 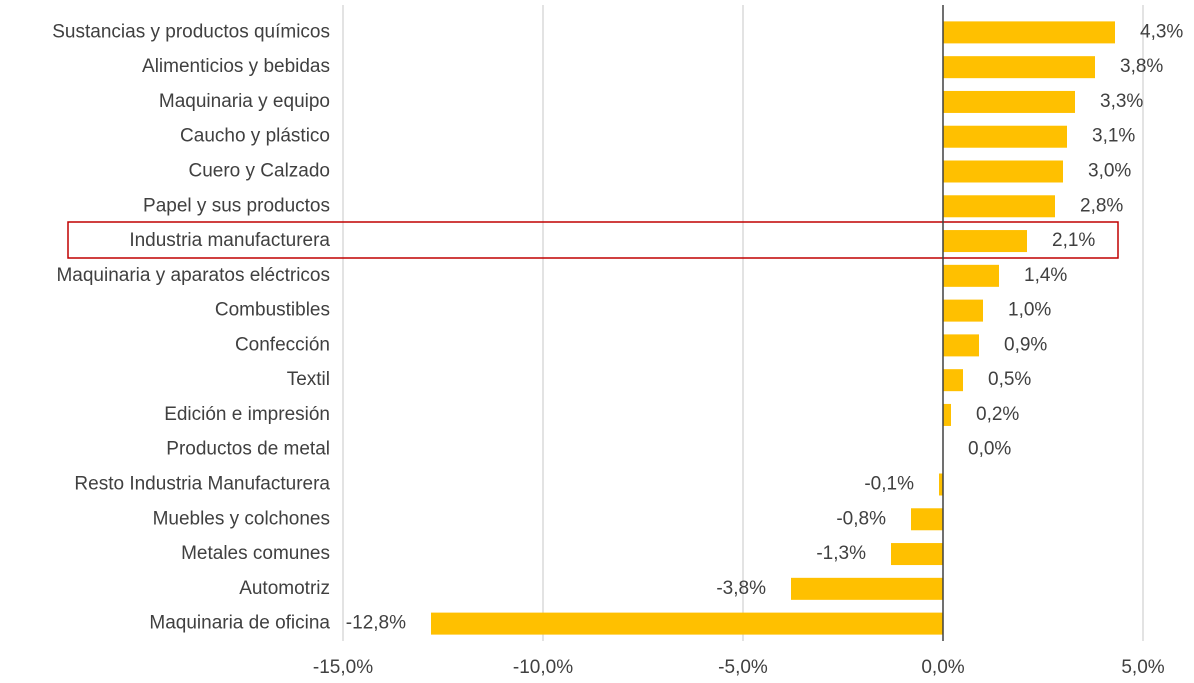 I want to click on x-tick-label: -15,0%, so click(x=343, y=667).